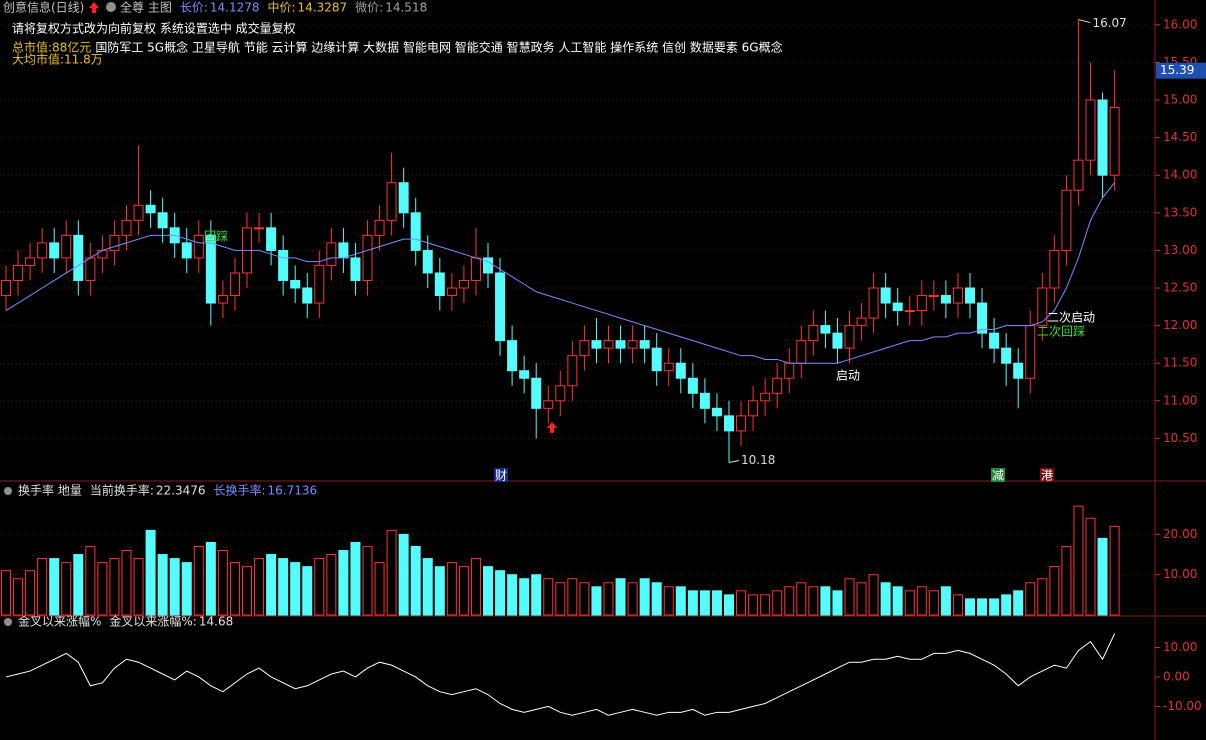 The image size is (1206, 740). I want to click on y-tick-label: 10.50, so click(1180, 438).